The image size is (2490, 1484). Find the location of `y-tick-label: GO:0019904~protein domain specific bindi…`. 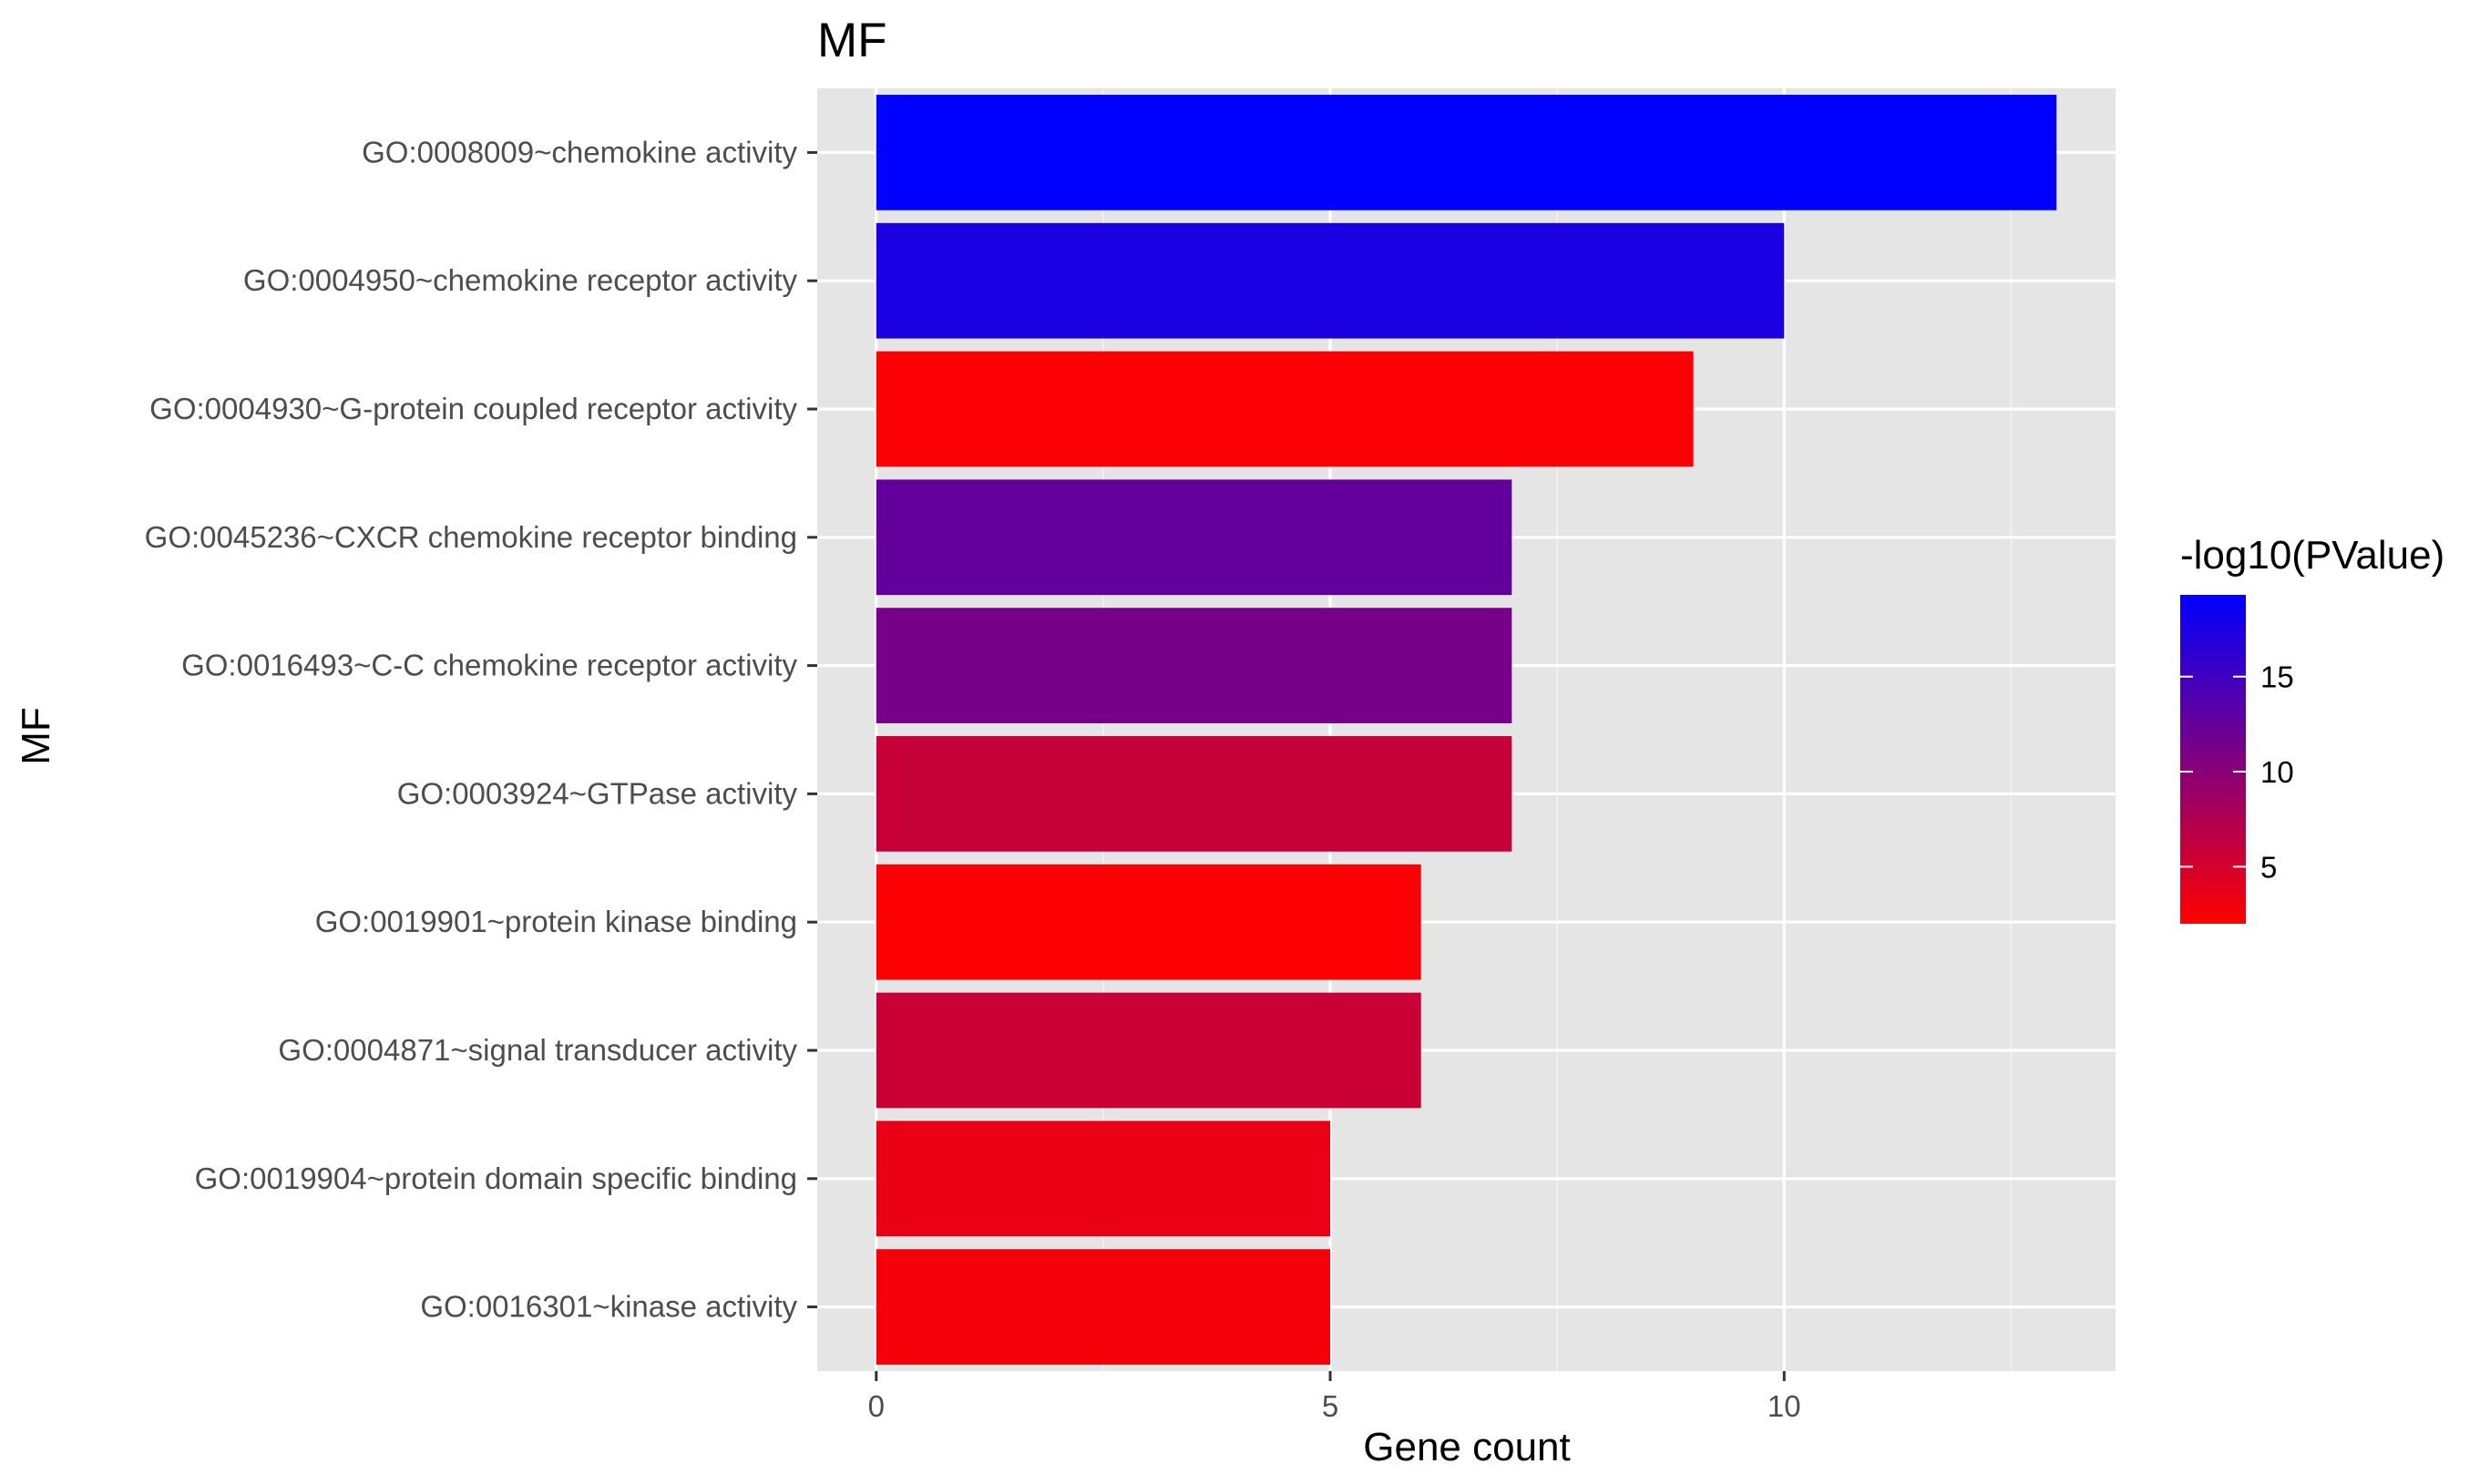

y-tick-label: GO:0019904~protein domain specific bindi… is located at coordinates (496, 1178).